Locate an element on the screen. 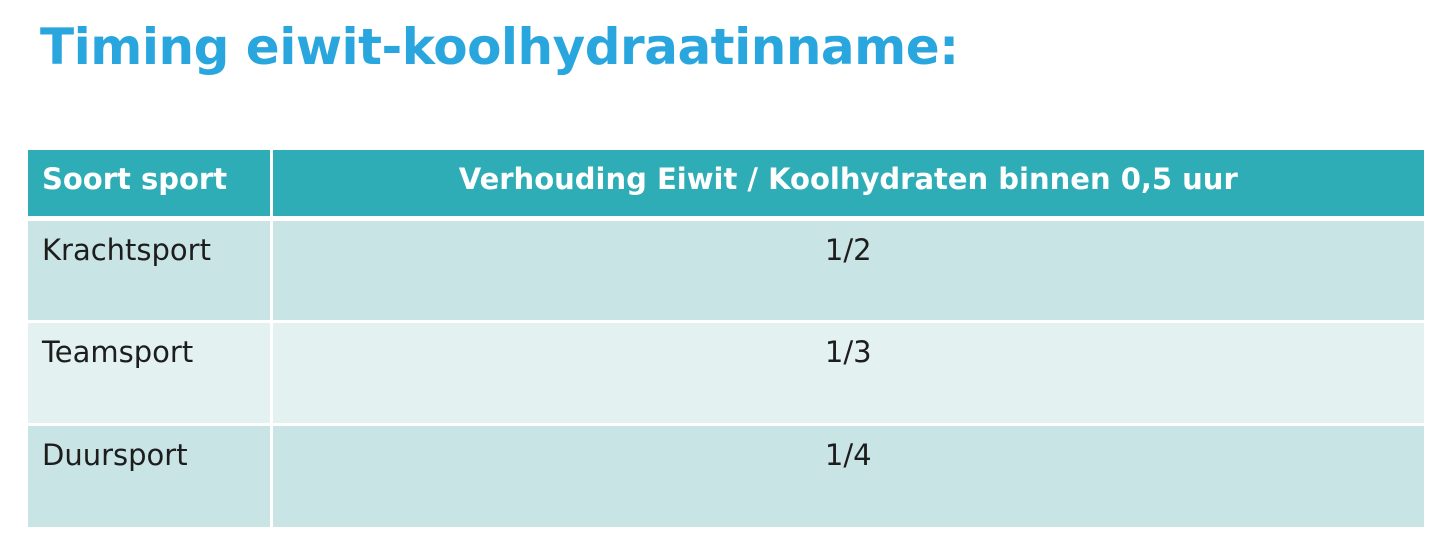 The height and width of the screenshot is (560, 1454). sport-cell: Krachtsport is located at coordinates (149, 268).